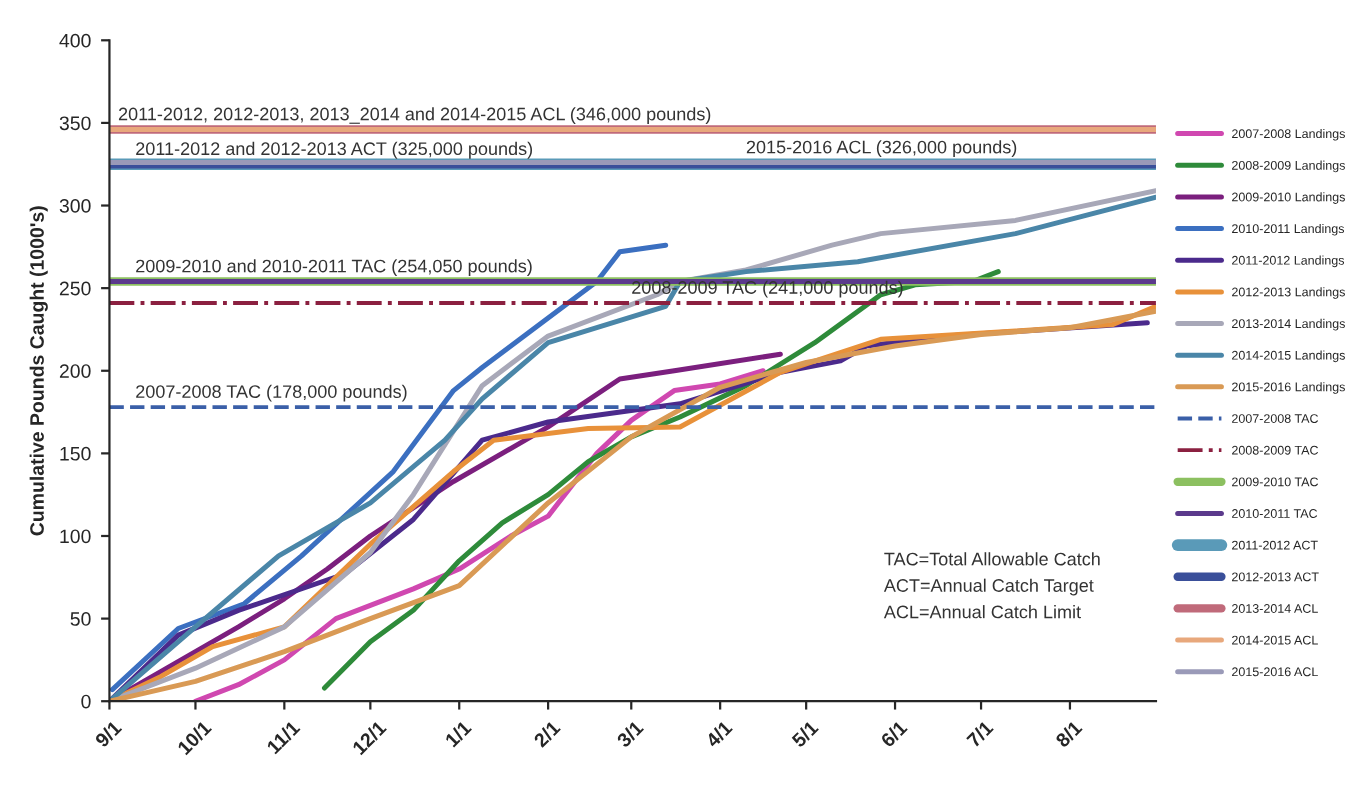 The image size is (1368, 806). I want to click on x-tick-label: 1/1, so click(458, 733).